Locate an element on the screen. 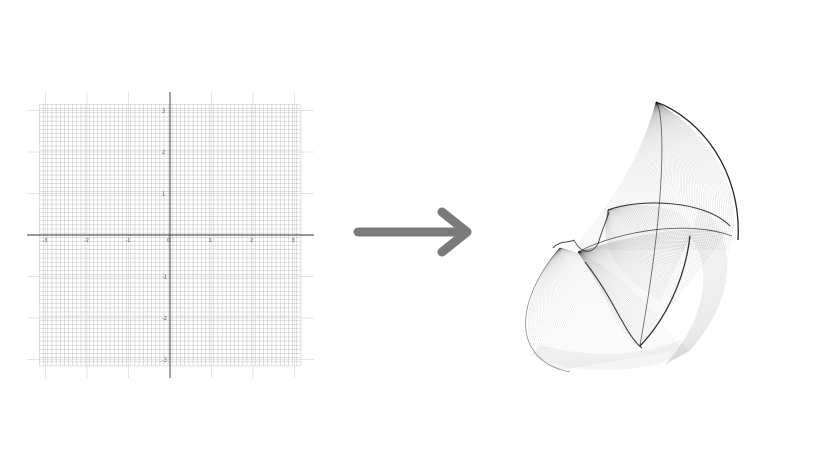 Image resolution: width=828 pixels, height=465 pixels. x-tick-label: 3 is located at coordinates (293, 241).